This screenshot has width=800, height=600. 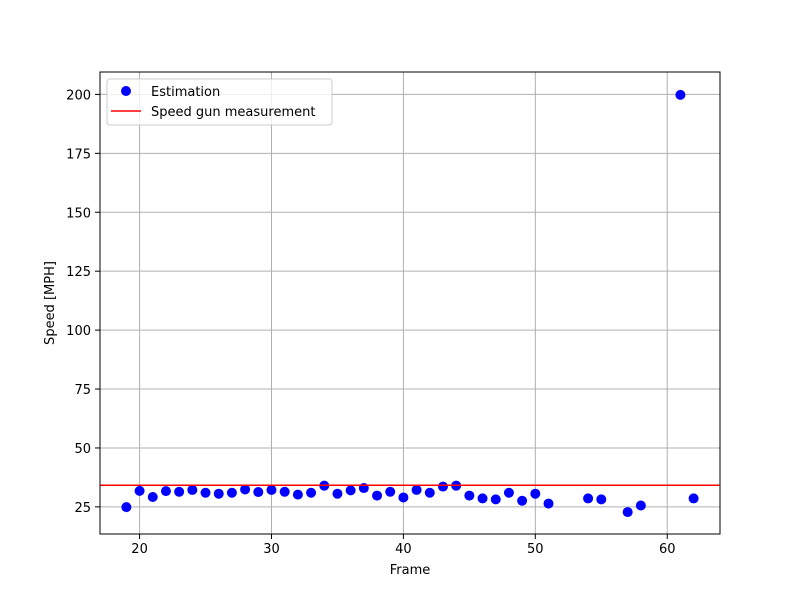 What do you see at coordinates (403, 549) in the screenshot?
I see `x-tick-label: 40` at bounding box center [403, 549].